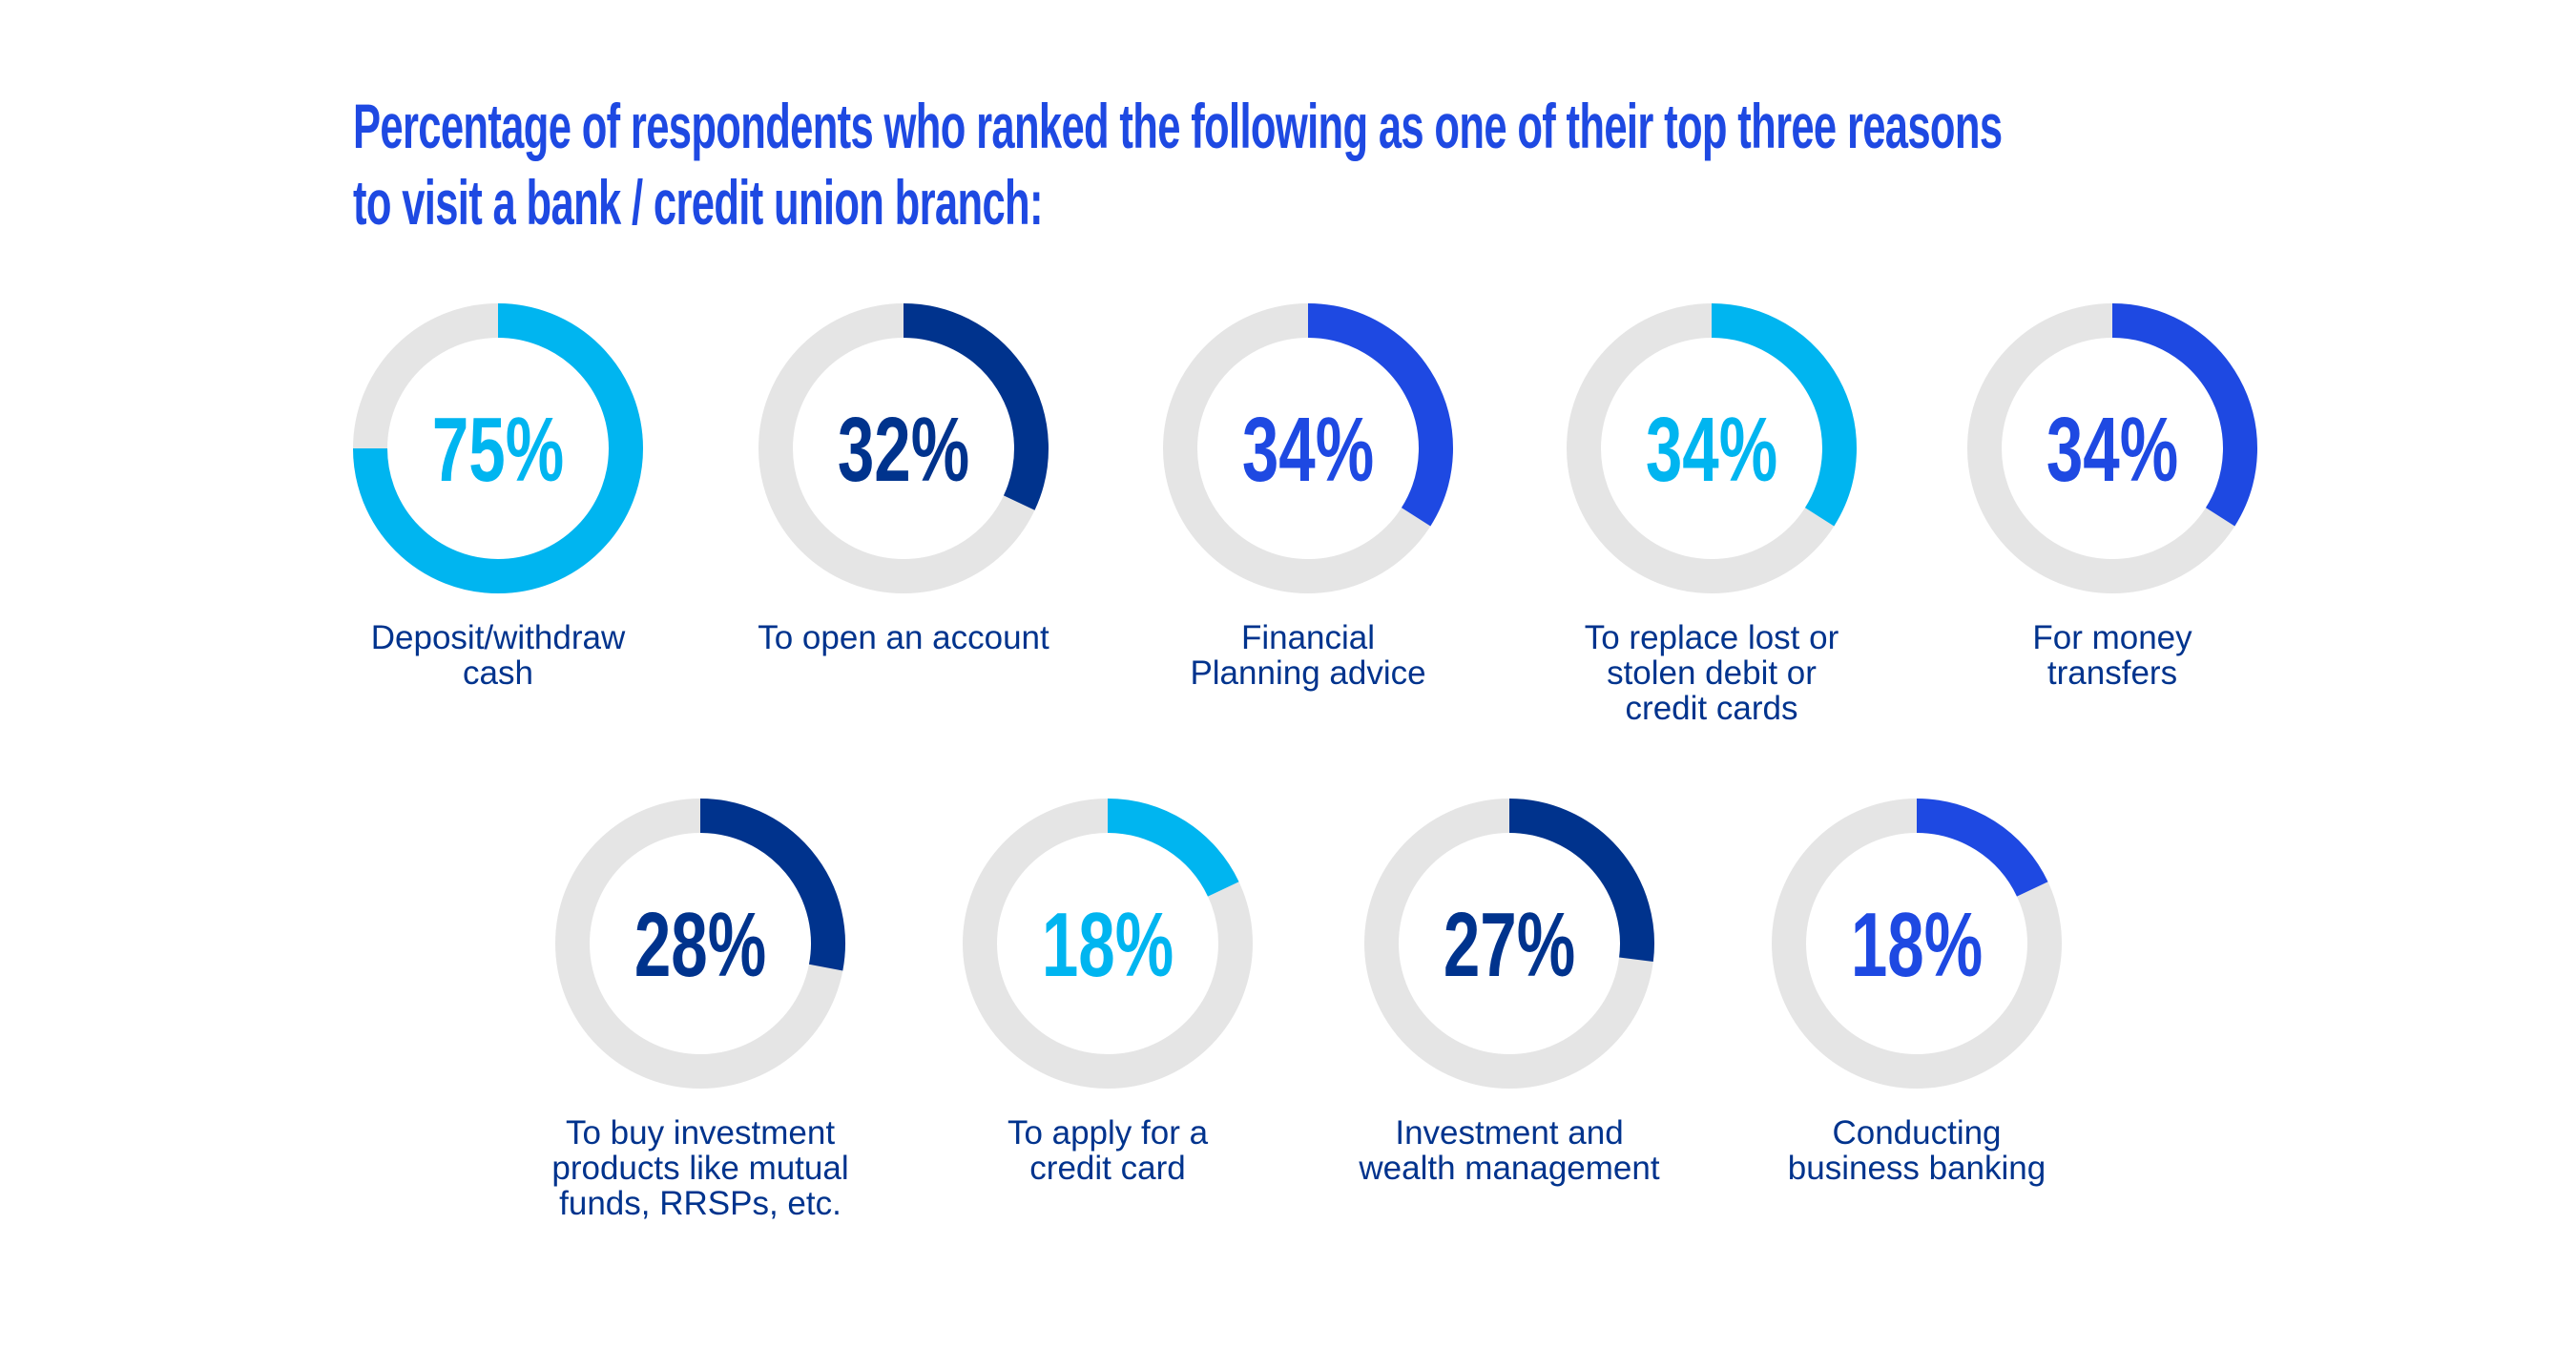  I want to click on donut-2: 32%, so click(903, 448).